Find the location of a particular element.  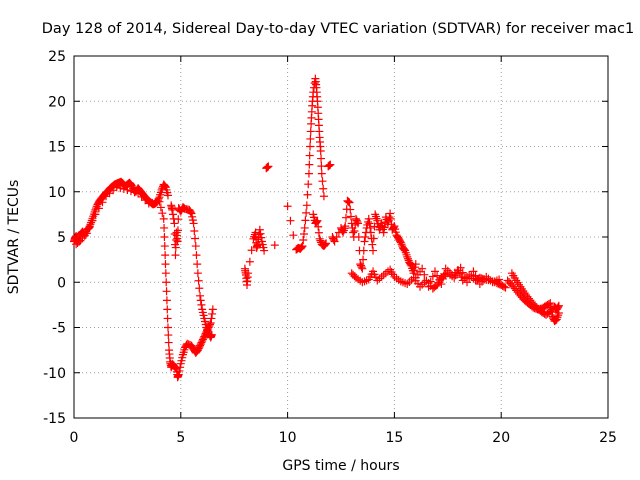

x-tick-label: 5 is located at coordinates (180, 438).